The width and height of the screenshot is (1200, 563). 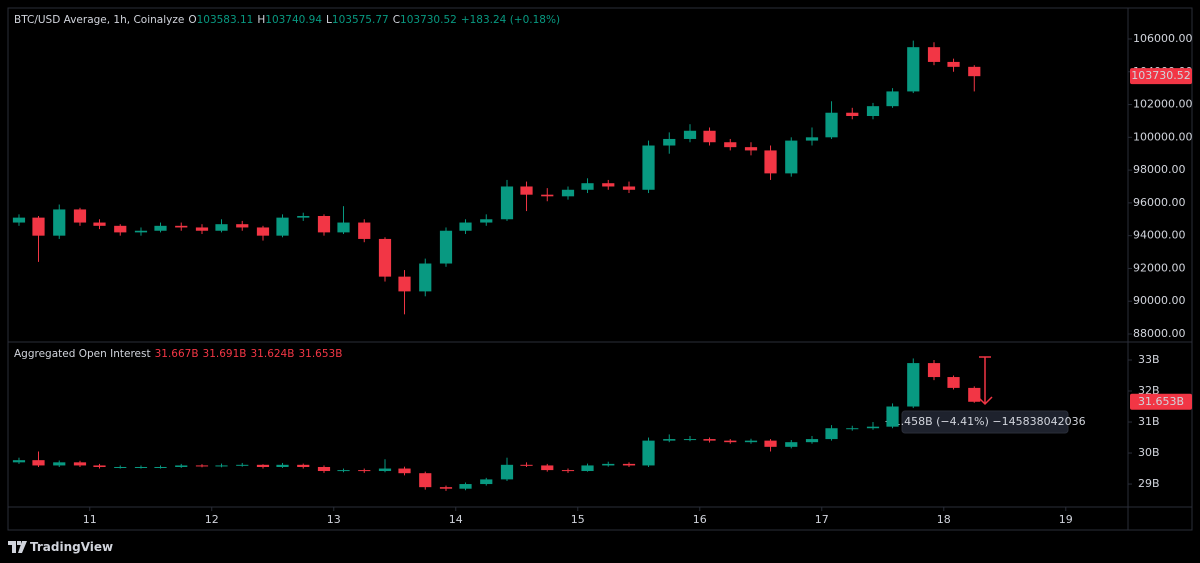 I want to click on y-tick-label: 106000.00, so click(x=1163, y=38).